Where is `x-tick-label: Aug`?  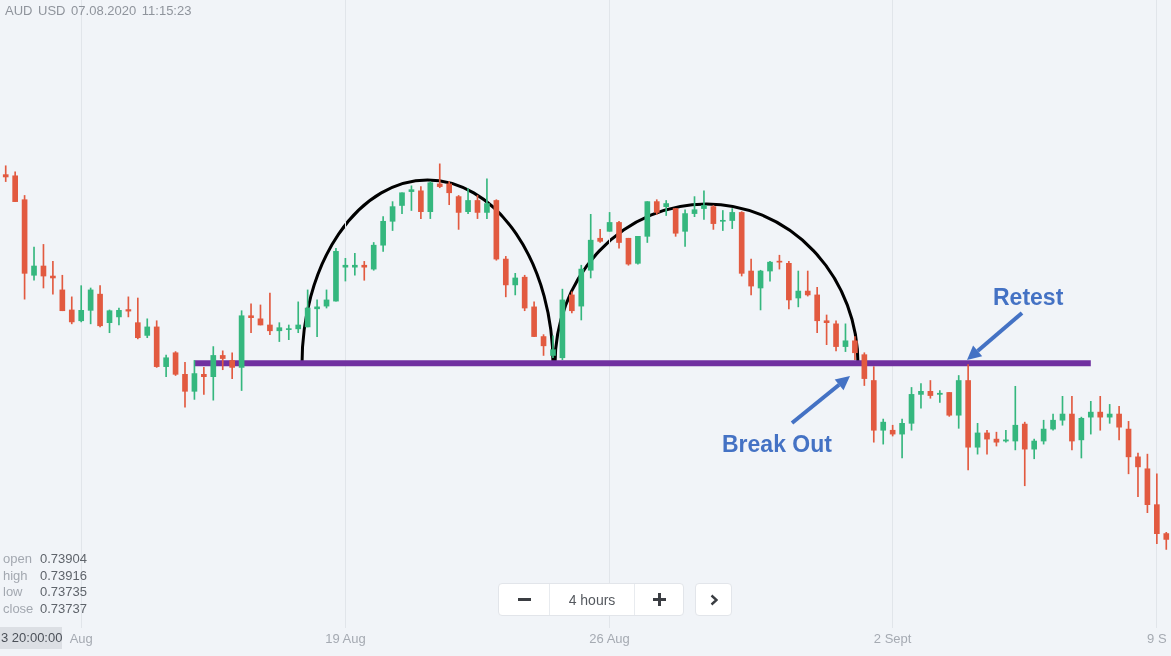 x-tick-label: Aug is located at coordinates (81, 638).